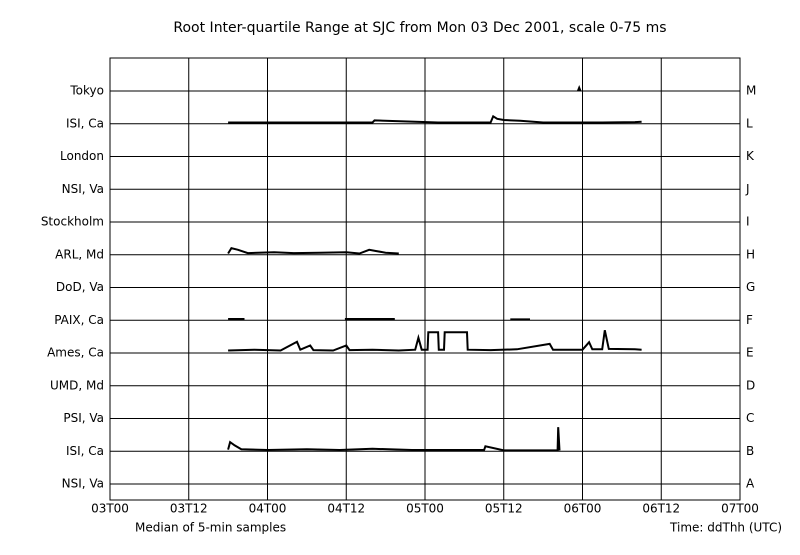 The image size is (800, 555). Describe the element at coordinates (72, 222) in the screenshot. I see `row-label: Stockholm` at that location.